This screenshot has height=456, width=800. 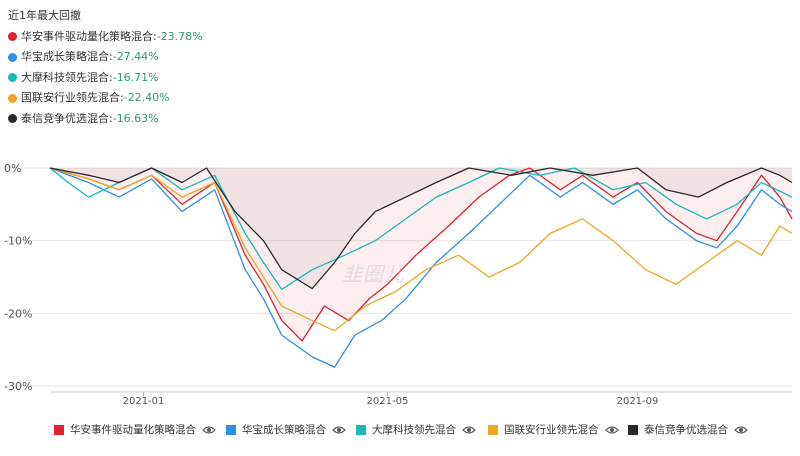 I want to click on summary-item-name: 泰信竞争优选混合:, so click(x=67, y=118).